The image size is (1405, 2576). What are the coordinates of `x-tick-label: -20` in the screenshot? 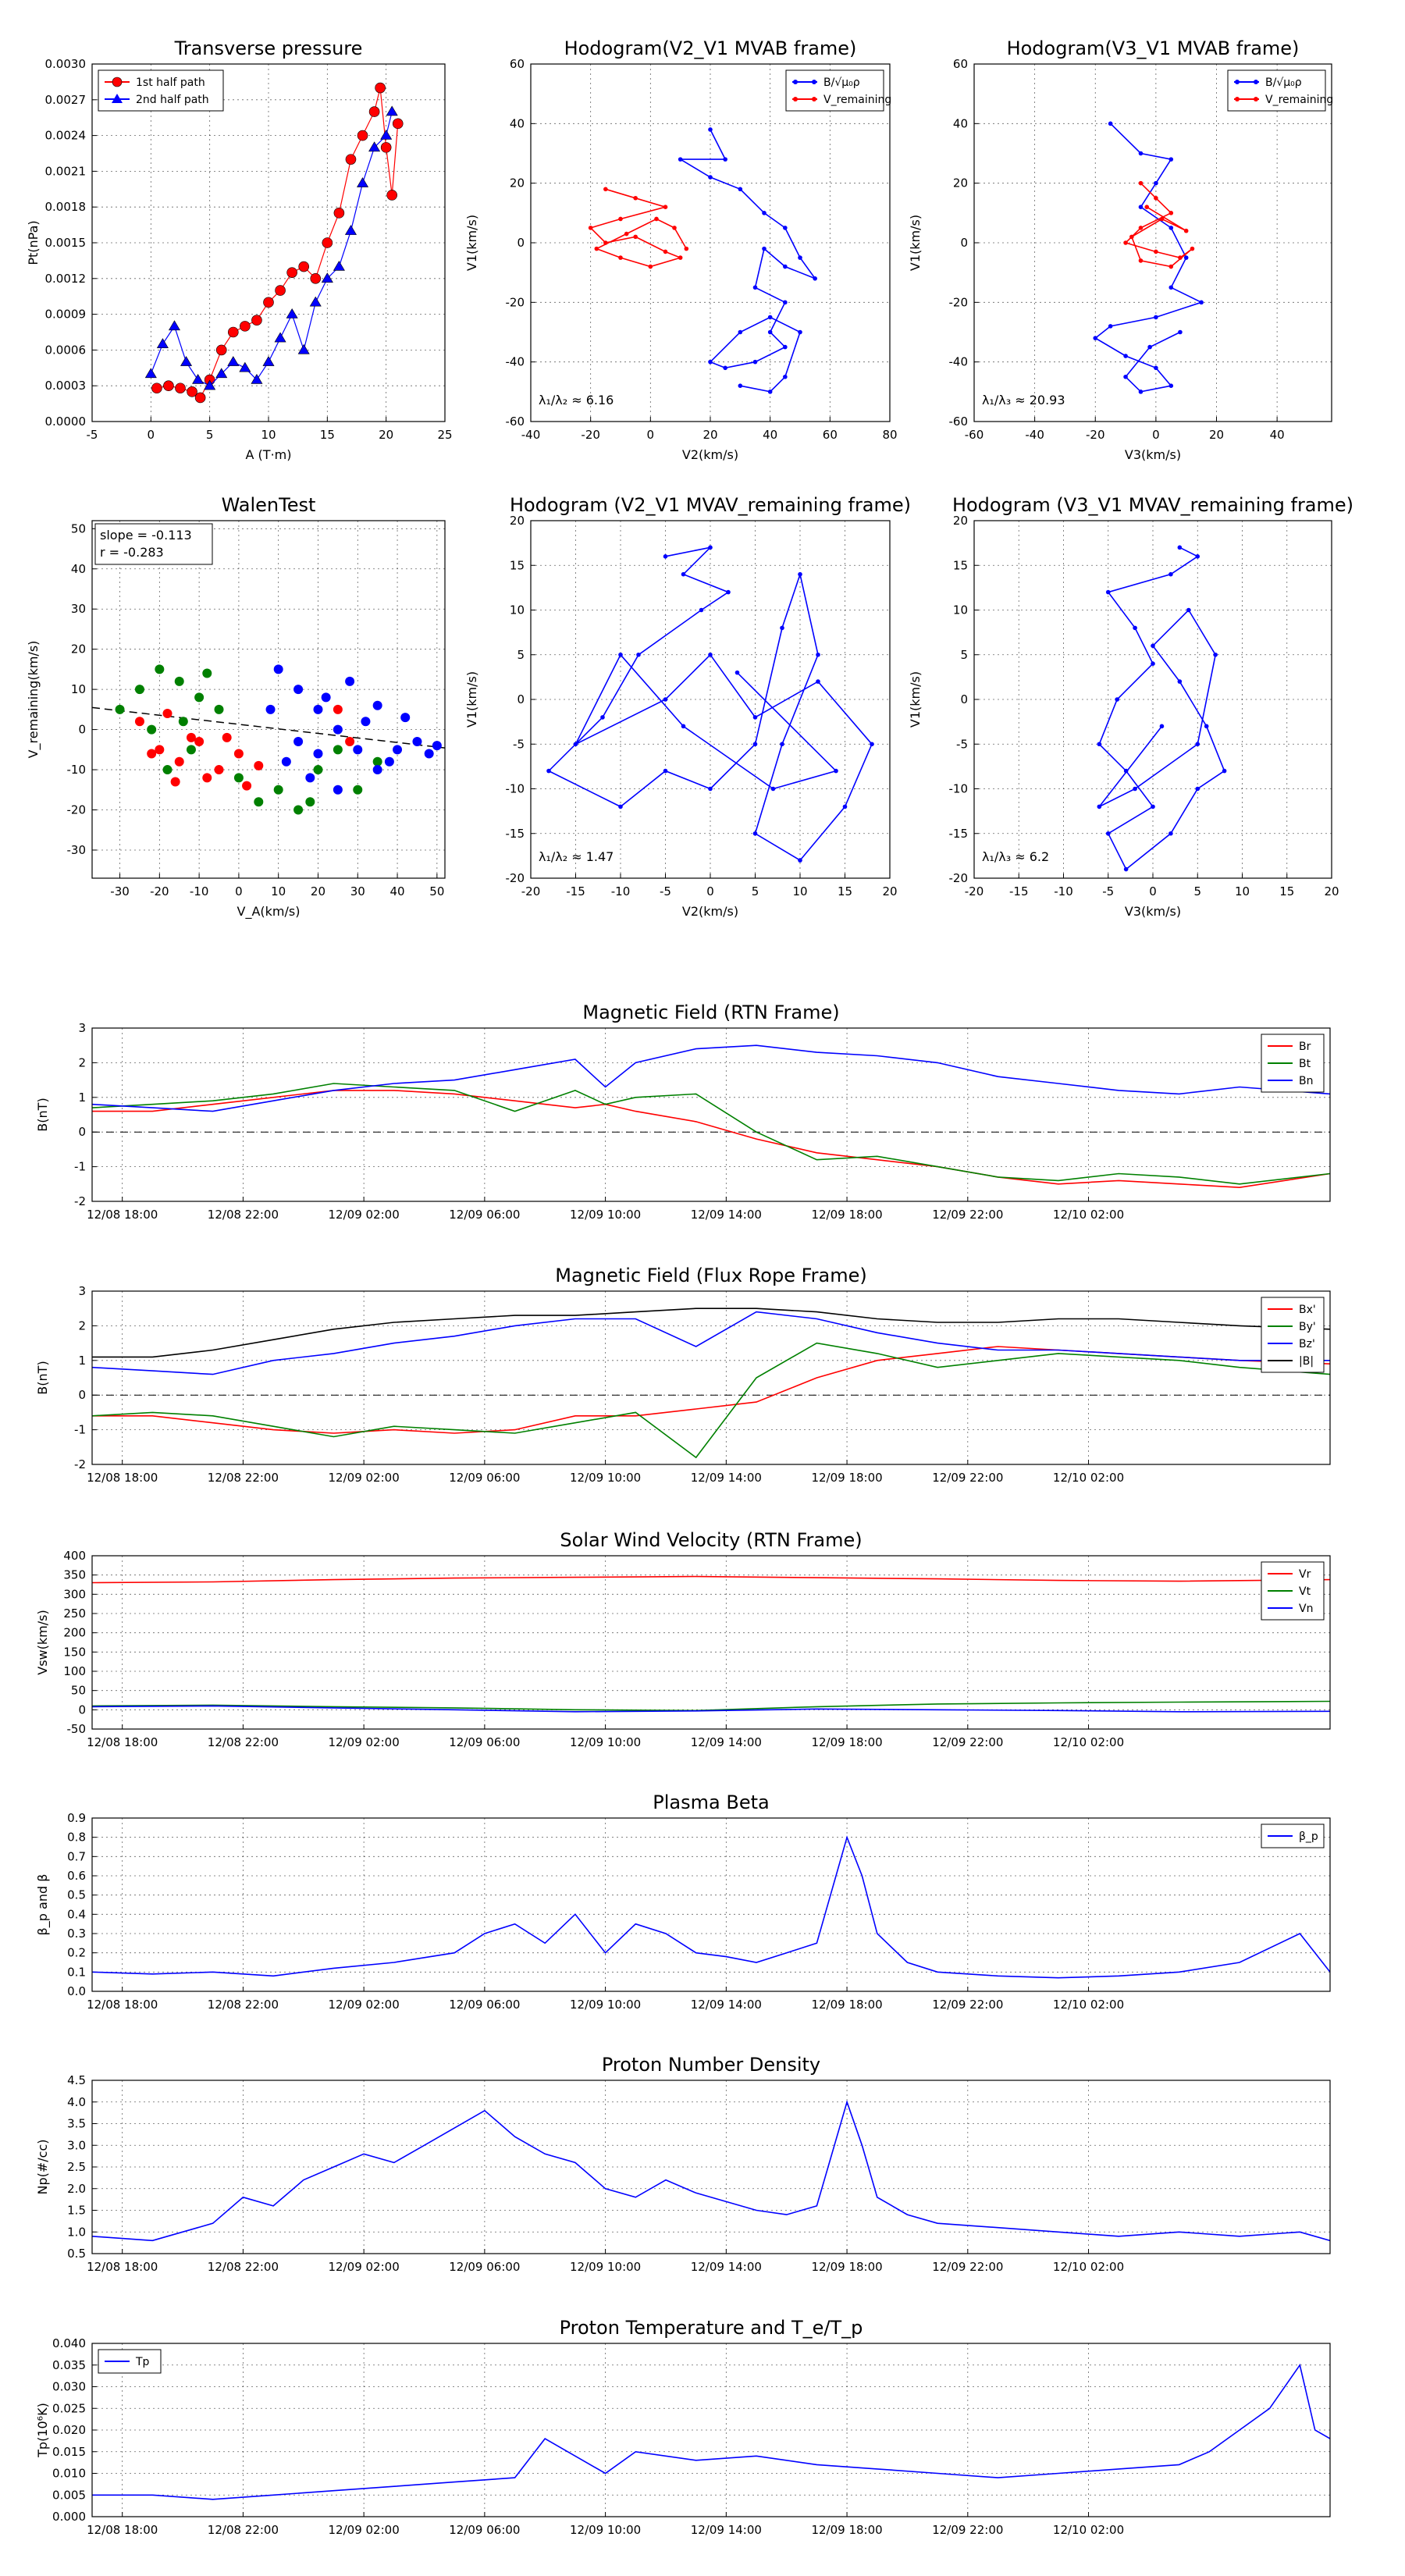 It's located at (160, 891).